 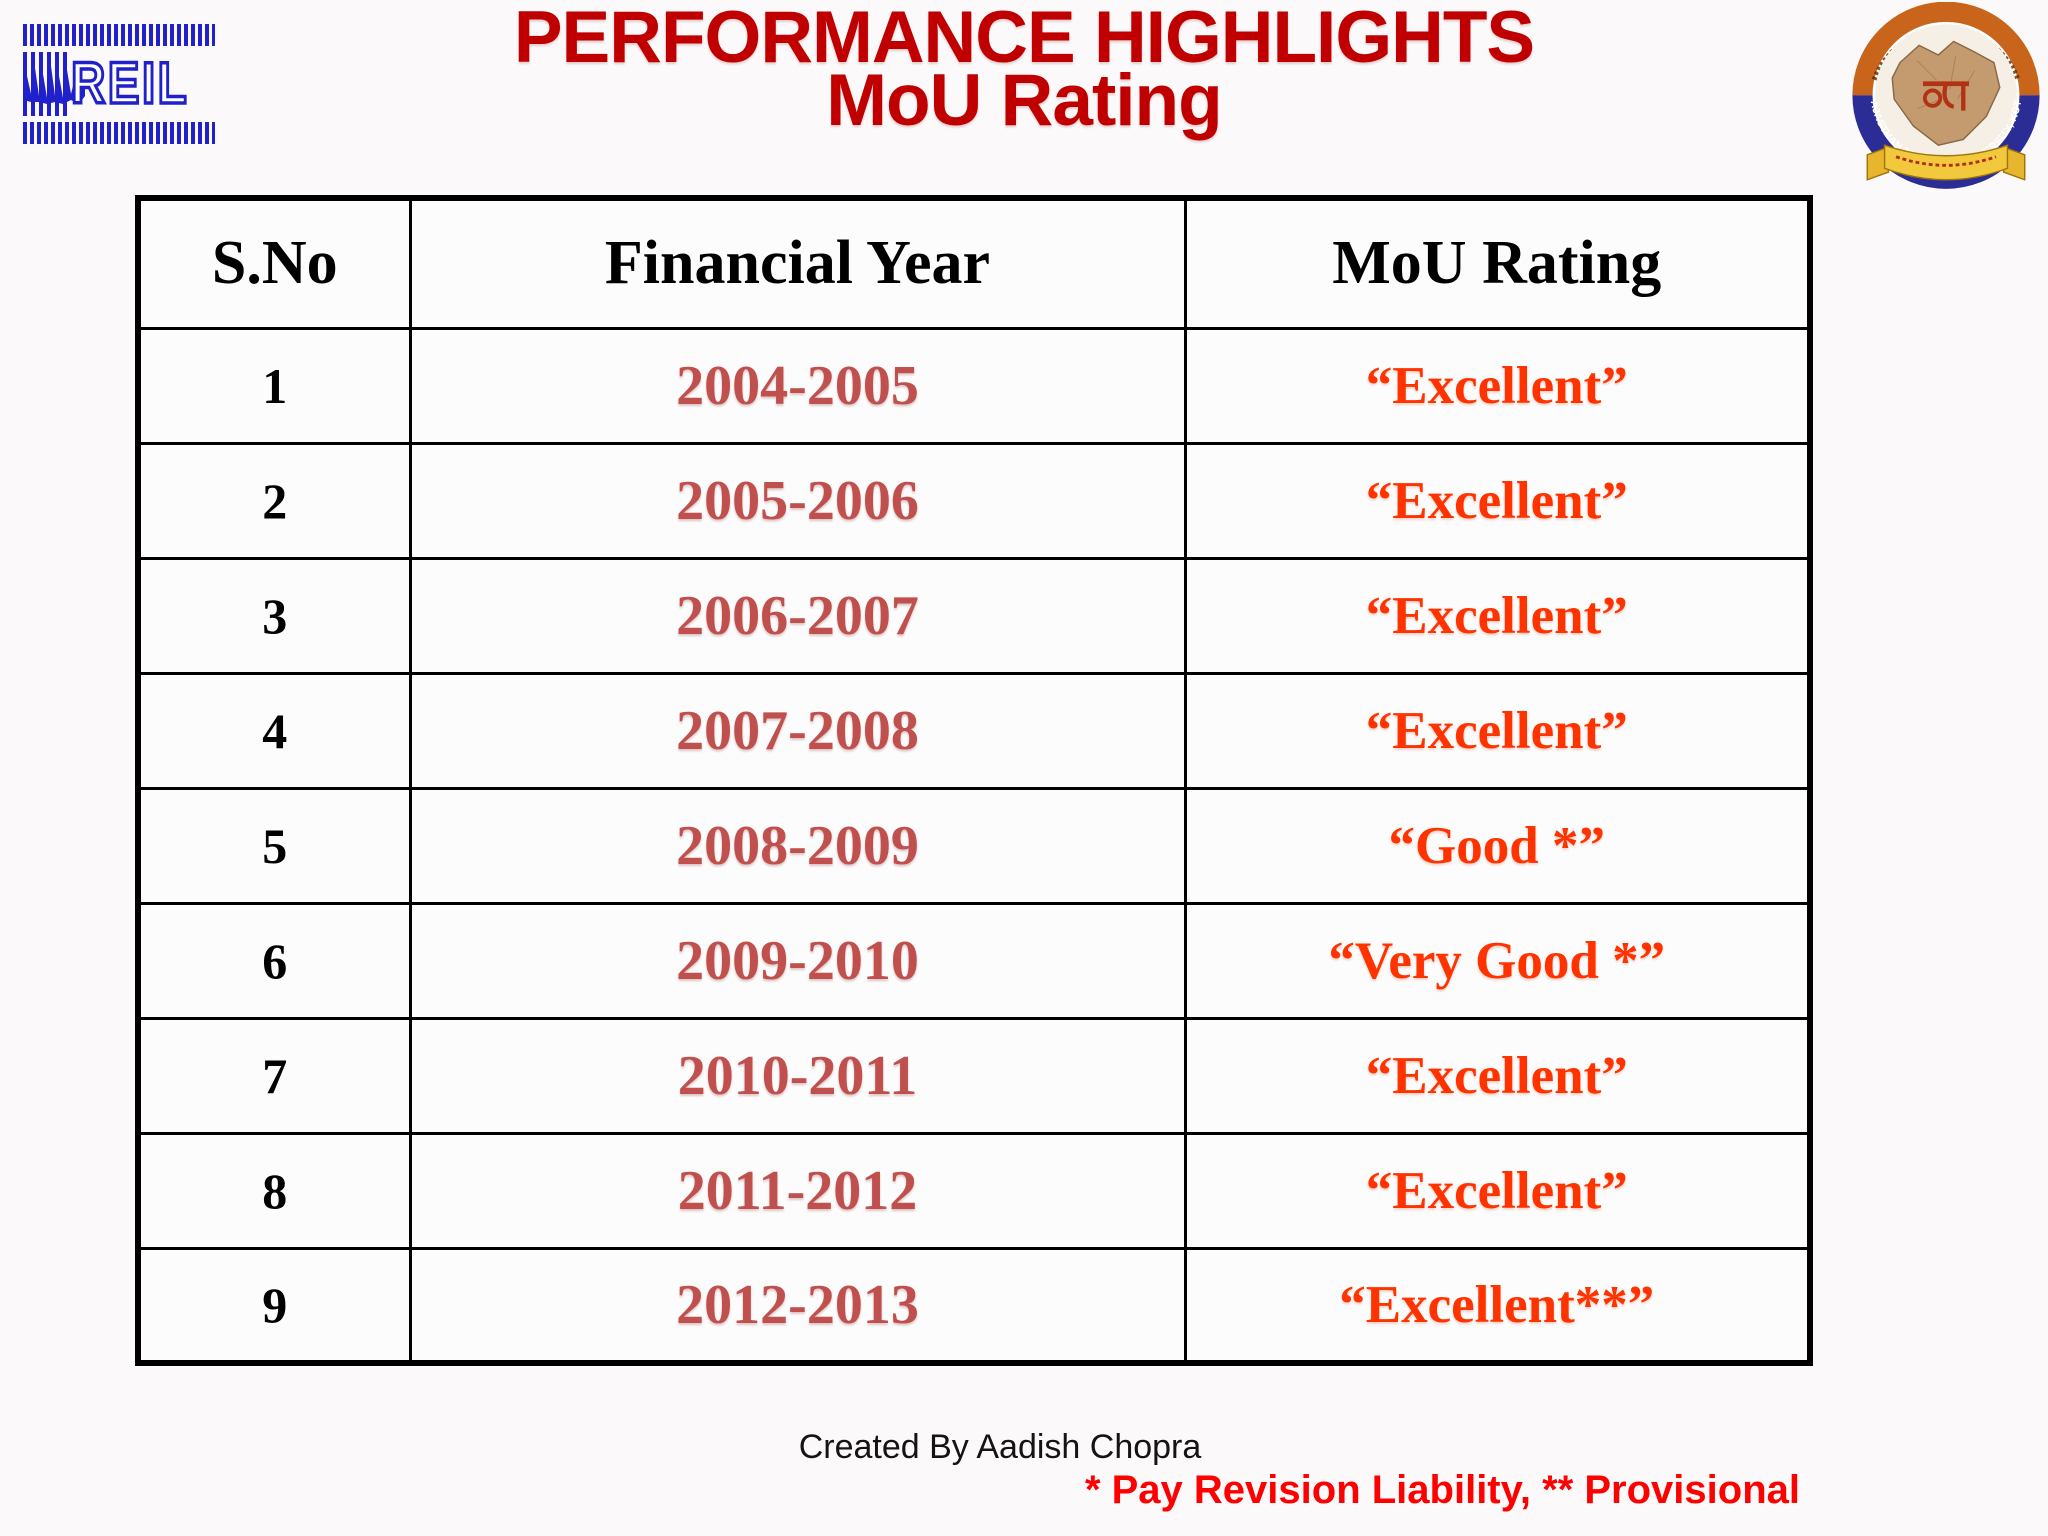 I want to click on reil-waveform-icon, so click(x=54, y=85).